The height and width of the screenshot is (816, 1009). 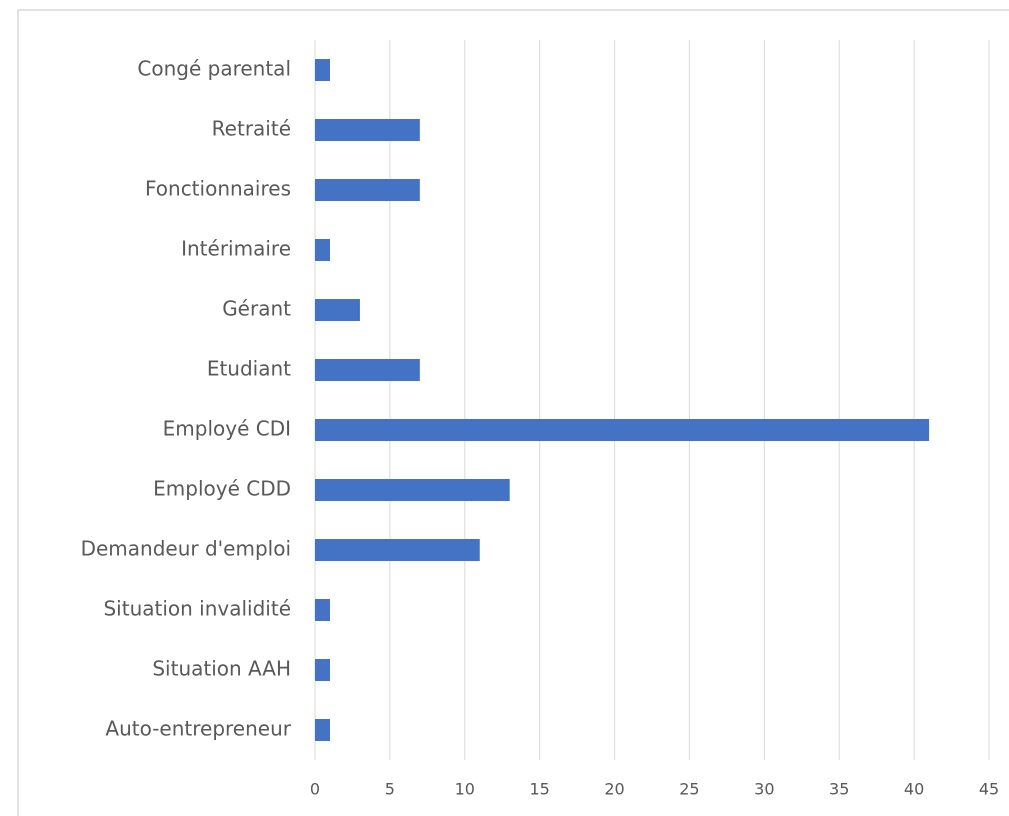 What do you see at coordinates (218, 189) in the screenshot?
I see `y-tick-label: Fonctionnaires` at bounding box center [218, 189].